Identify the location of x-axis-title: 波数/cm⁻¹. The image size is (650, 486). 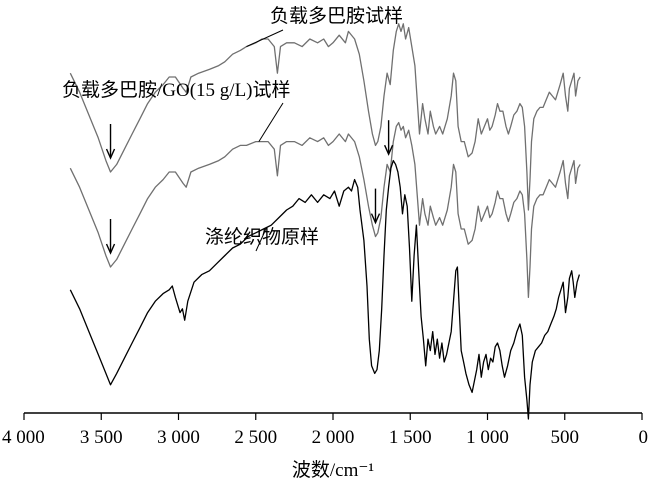
(333, 470).